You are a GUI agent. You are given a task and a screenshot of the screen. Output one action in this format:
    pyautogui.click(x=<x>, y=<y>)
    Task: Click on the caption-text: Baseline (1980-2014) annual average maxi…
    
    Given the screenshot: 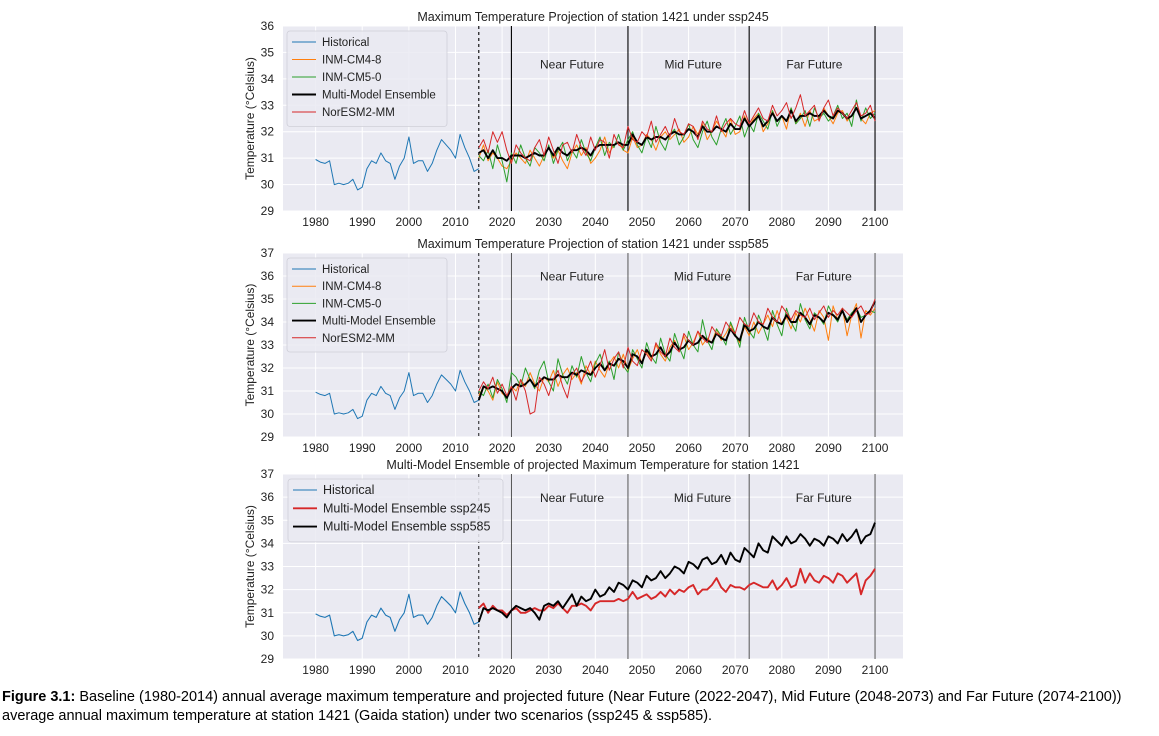 What is the action you would take?
    pyautogui.click(x=562, y=706)
    